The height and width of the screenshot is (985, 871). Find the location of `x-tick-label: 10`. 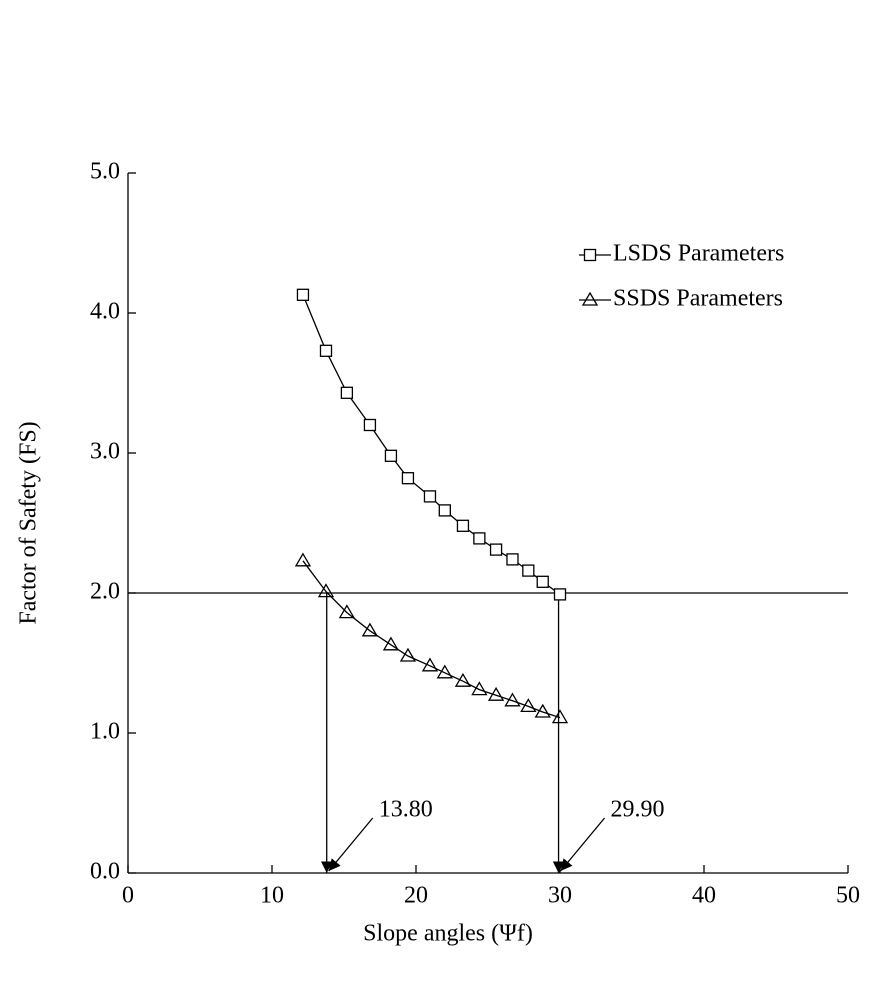

x-tick-label: 10 is located at coordinates (272, 896).